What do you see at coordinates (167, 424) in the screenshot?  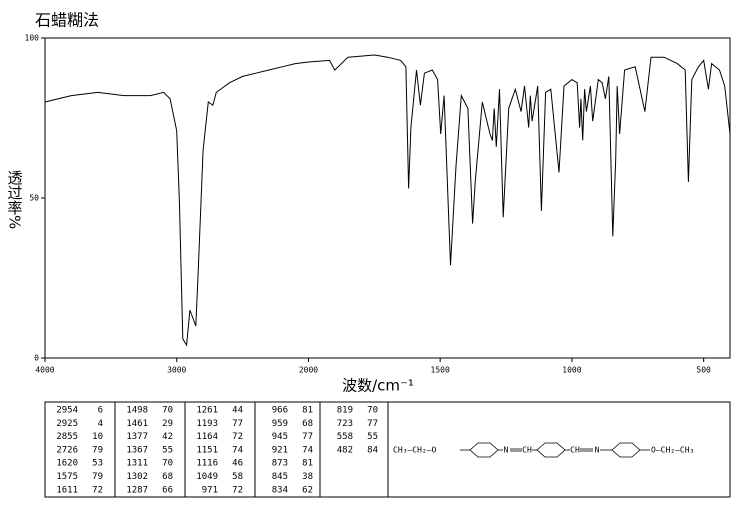 I see `peak-transmittance: 29` at bounding box center [167, 424].